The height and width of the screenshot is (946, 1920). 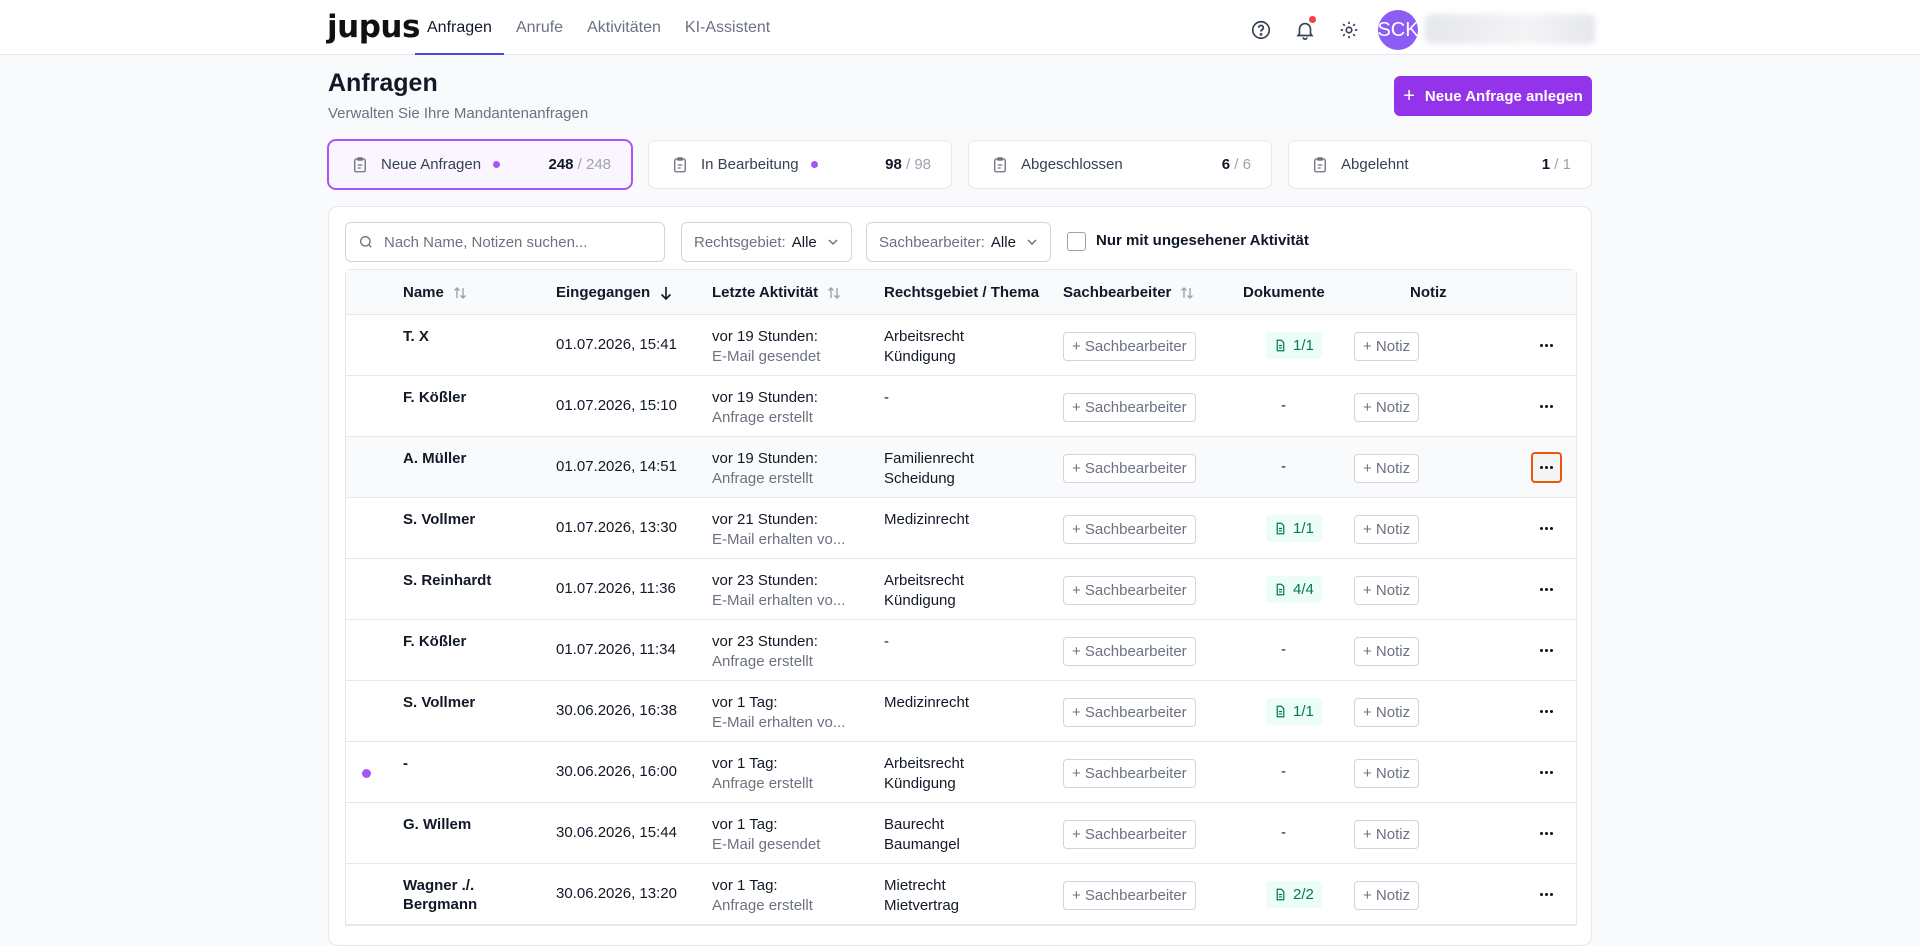 I want to click on app-logo: jupus, so click(x=373, y=27).